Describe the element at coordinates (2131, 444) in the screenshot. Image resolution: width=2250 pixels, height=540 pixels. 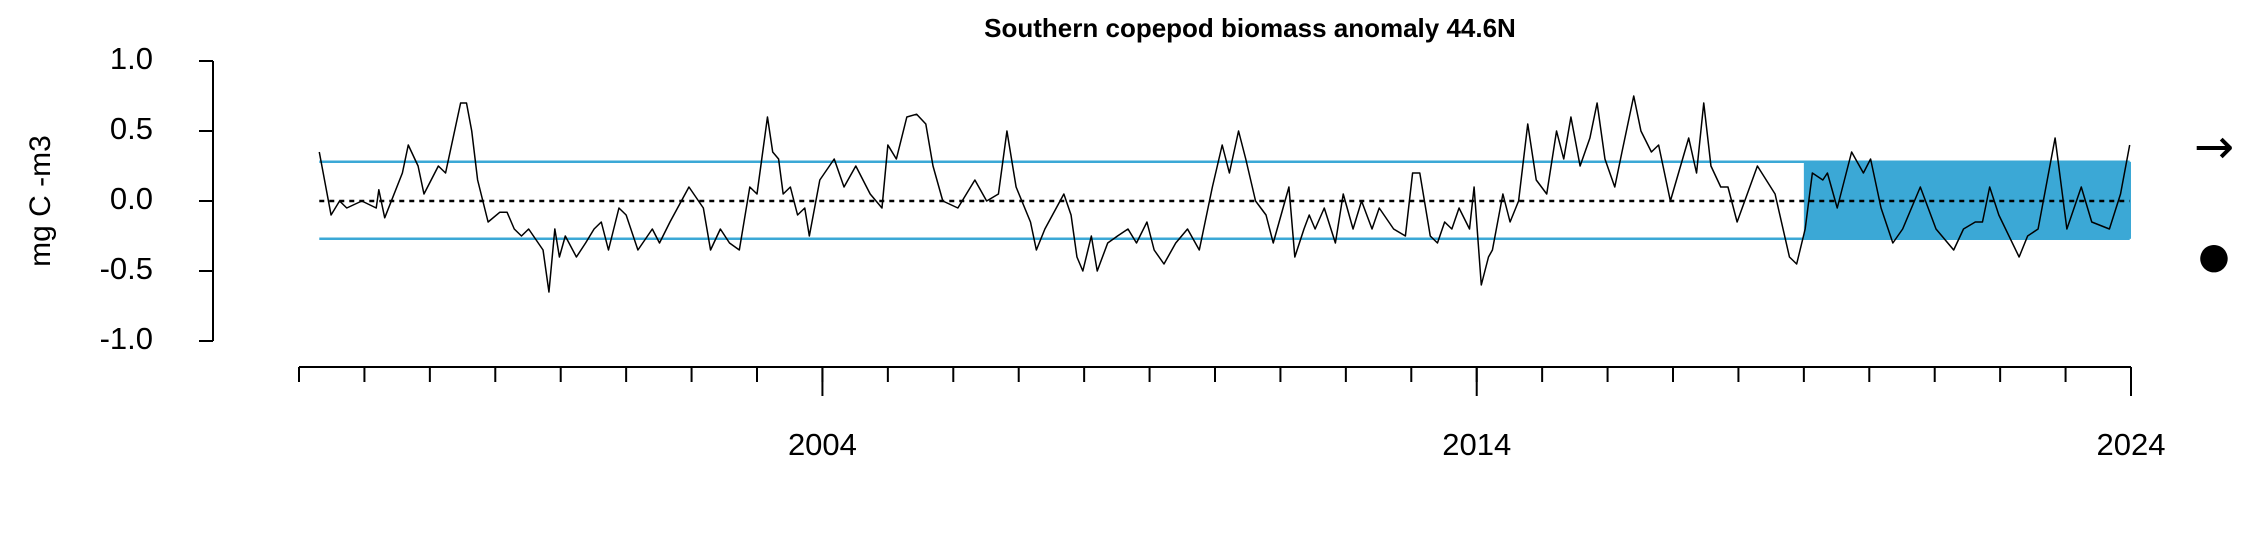
I see `x-tick-label: 2024` at that location.